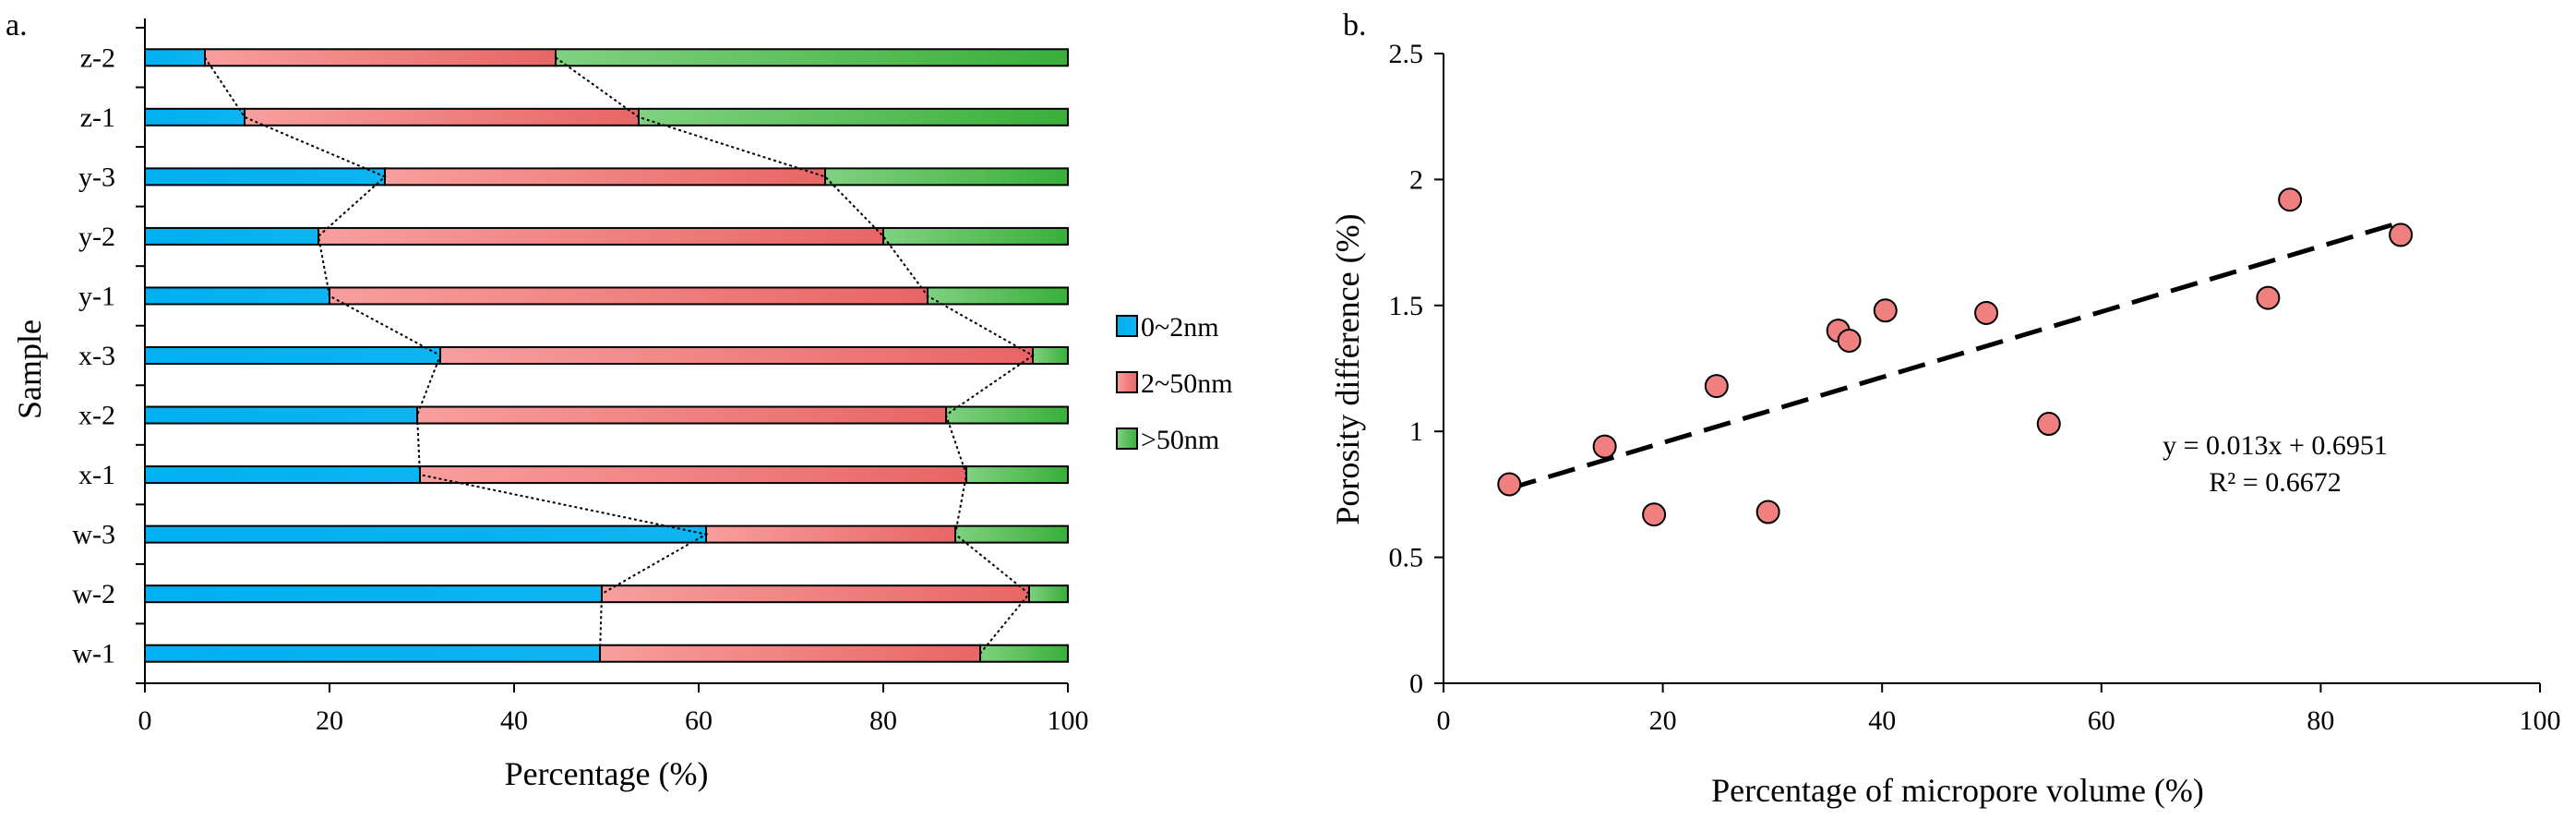  I want to click on bar-segment-z-2-0~2nm, so click(175, 58).